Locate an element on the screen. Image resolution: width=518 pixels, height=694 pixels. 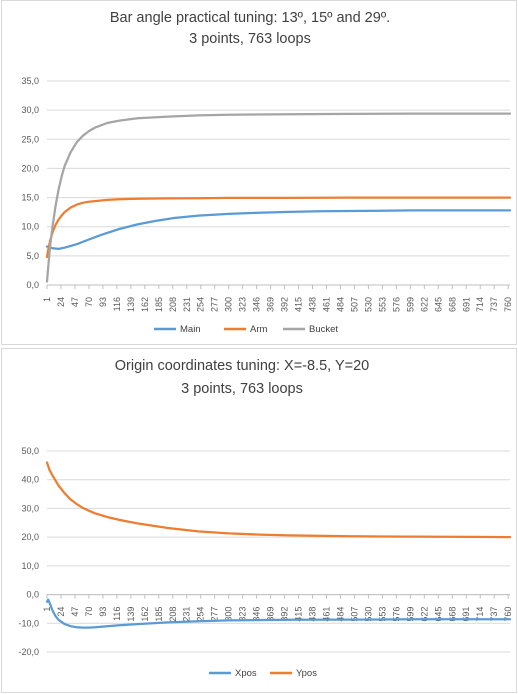
legend-label-main: Main is located at coordinates (190, 329).